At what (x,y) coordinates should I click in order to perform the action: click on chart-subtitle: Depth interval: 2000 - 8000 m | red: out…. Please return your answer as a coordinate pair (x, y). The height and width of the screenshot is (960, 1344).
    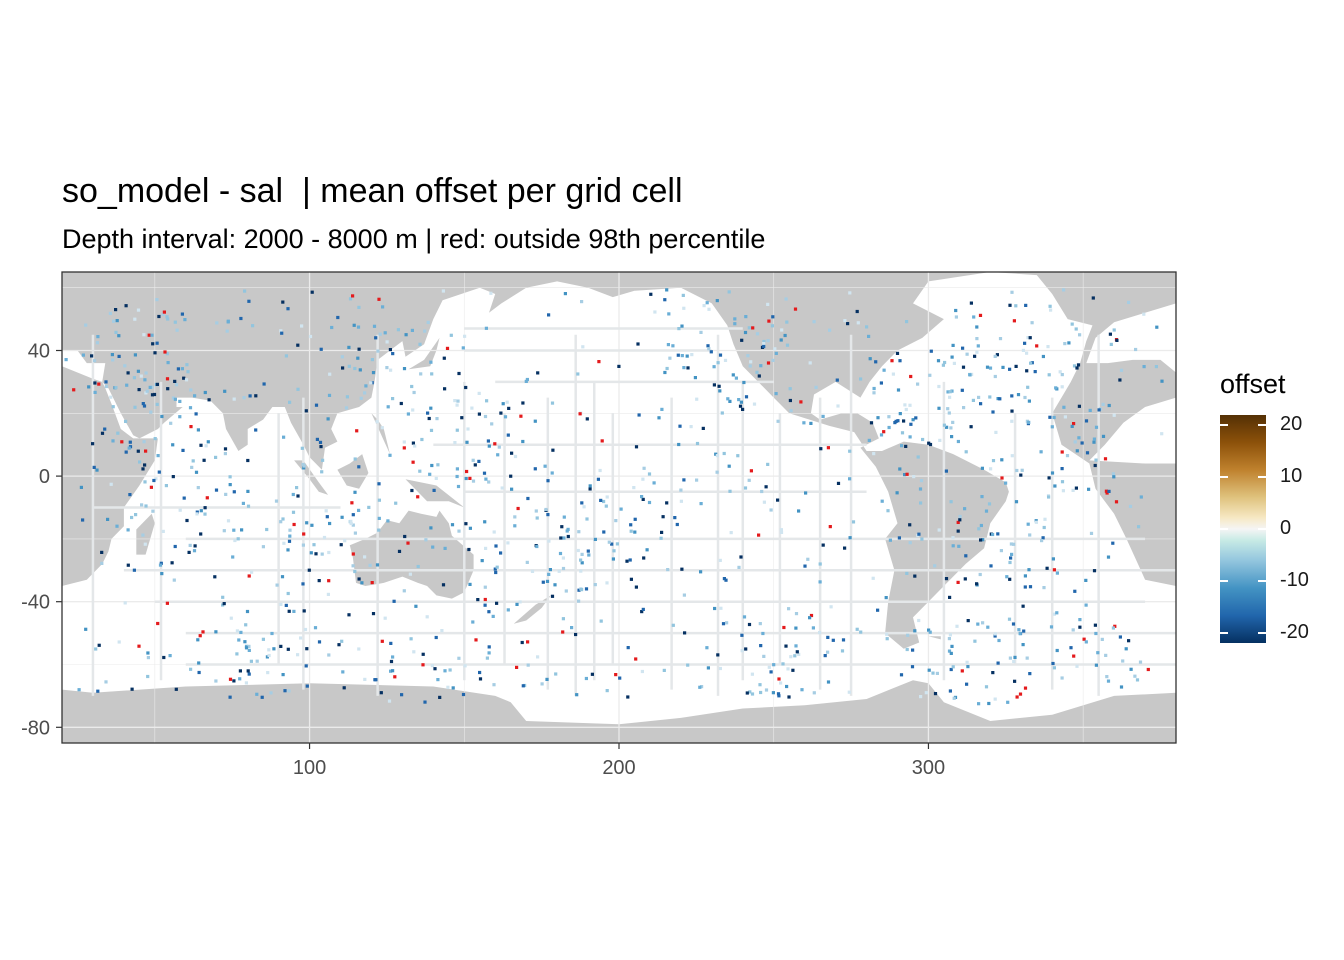
    Looking at the image, I should click on (414, 239).